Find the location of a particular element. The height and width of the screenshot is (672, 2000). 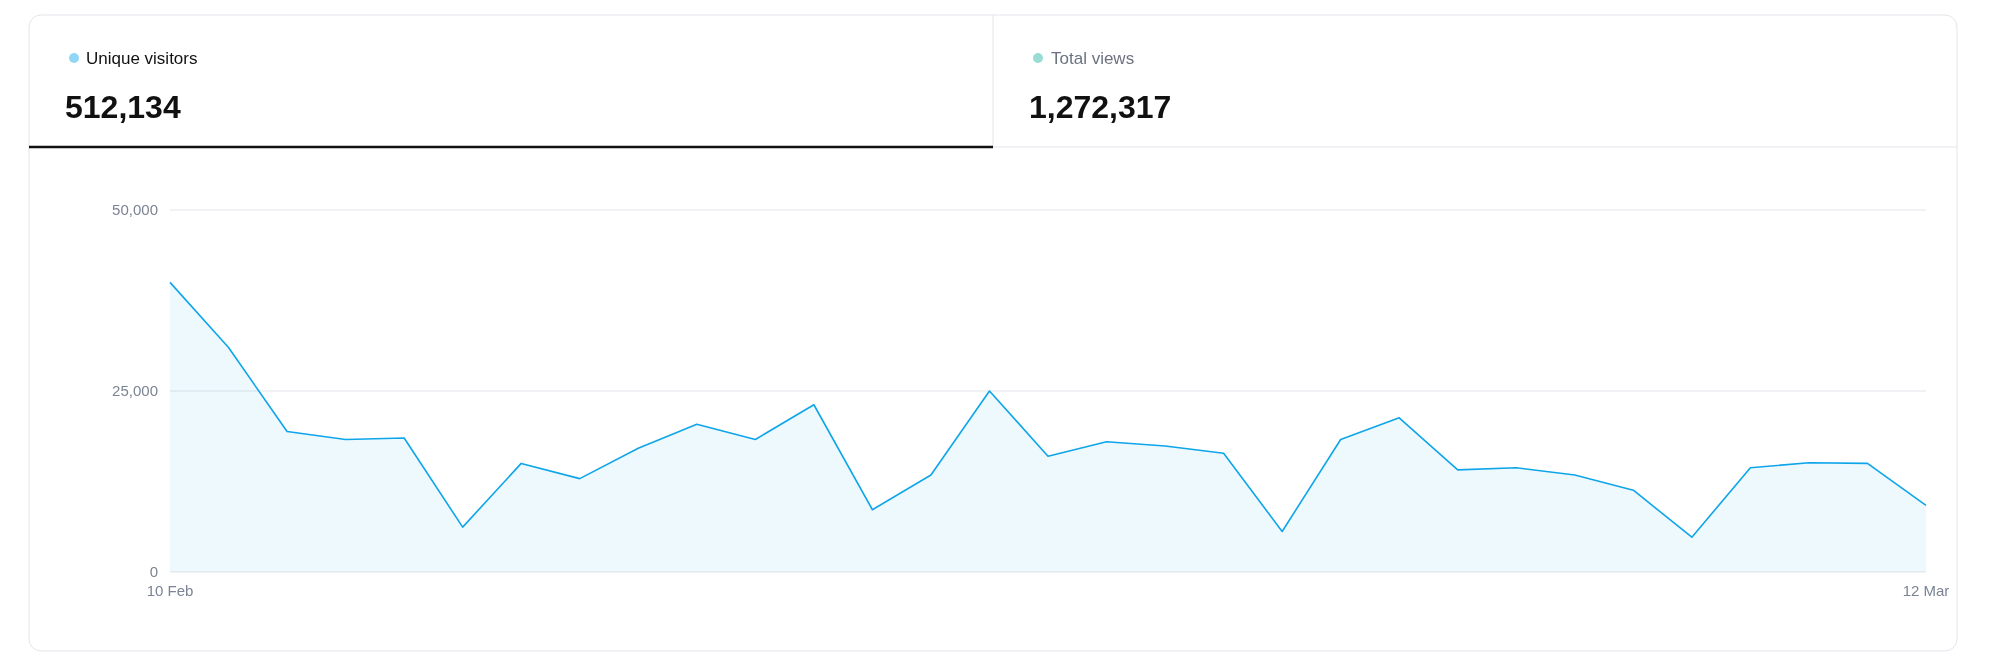

text: 512,134 is located at coordinates (123, 107).